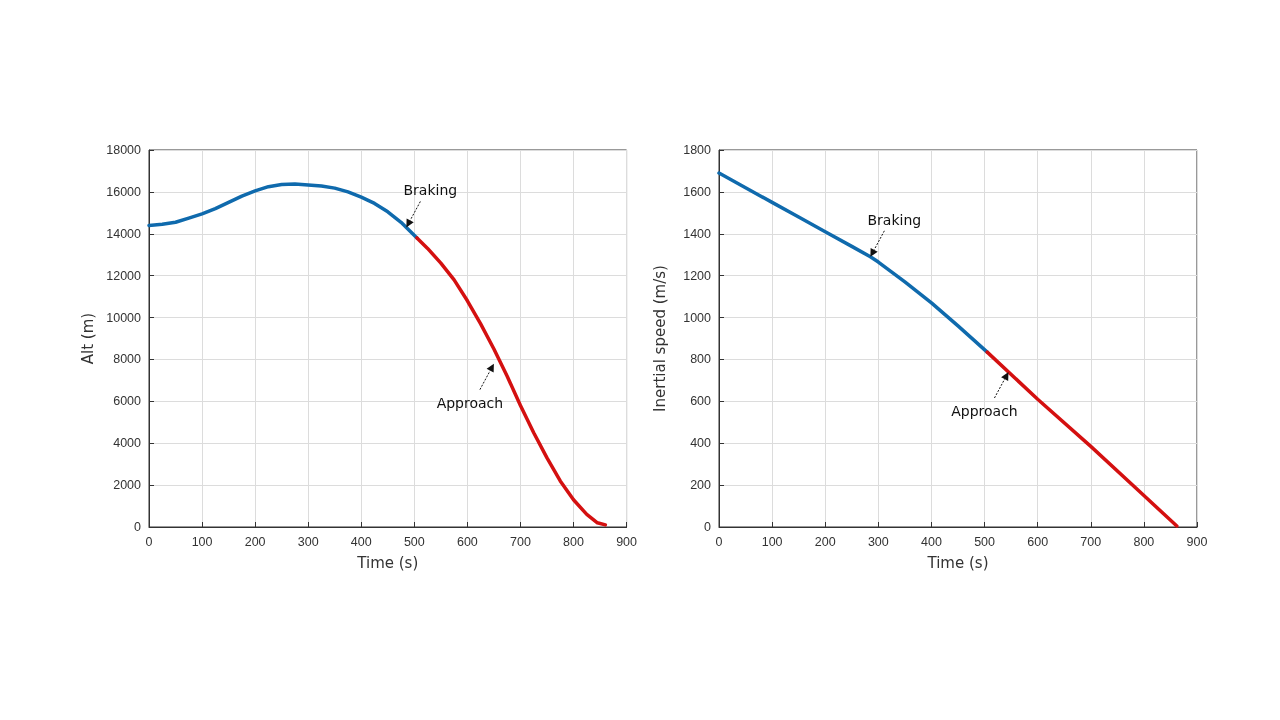  What do you see at coordinates (697, 317) in the screenshot?
I see `y-tick-label: 1000` at bounding box center [697, 317].